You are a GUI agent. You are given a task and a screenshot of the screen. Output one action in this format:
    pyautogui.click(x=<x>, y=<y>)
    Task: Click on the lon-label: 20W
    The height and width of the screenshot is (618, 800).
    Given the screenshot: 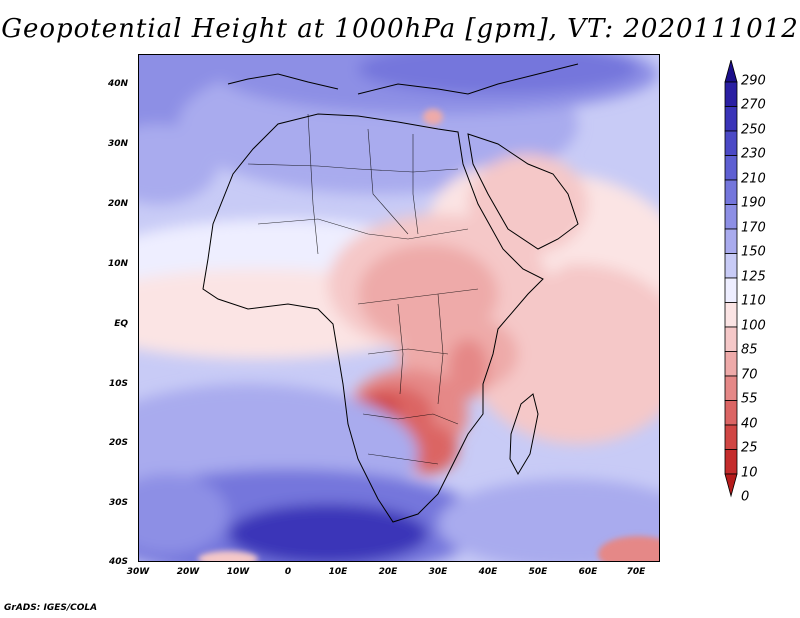 What is the action you would take?
    pyautogui.click(x=188, y=572)
    